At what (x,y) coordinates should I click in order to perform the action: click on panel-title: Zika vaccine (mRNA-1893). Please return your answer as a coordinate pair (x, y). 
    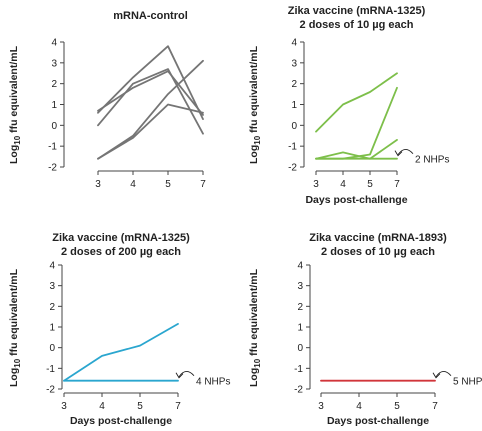
    Looking at the image, I should click on (378, 238).